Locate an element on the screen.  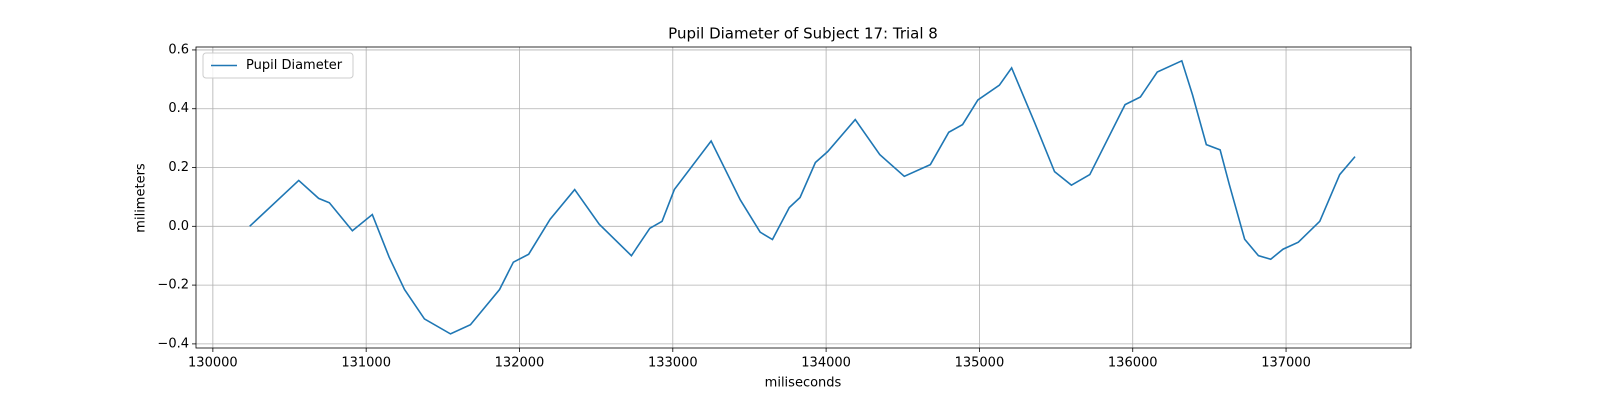
y-tick-label: 0.4 is located at coordinates (178, 108).